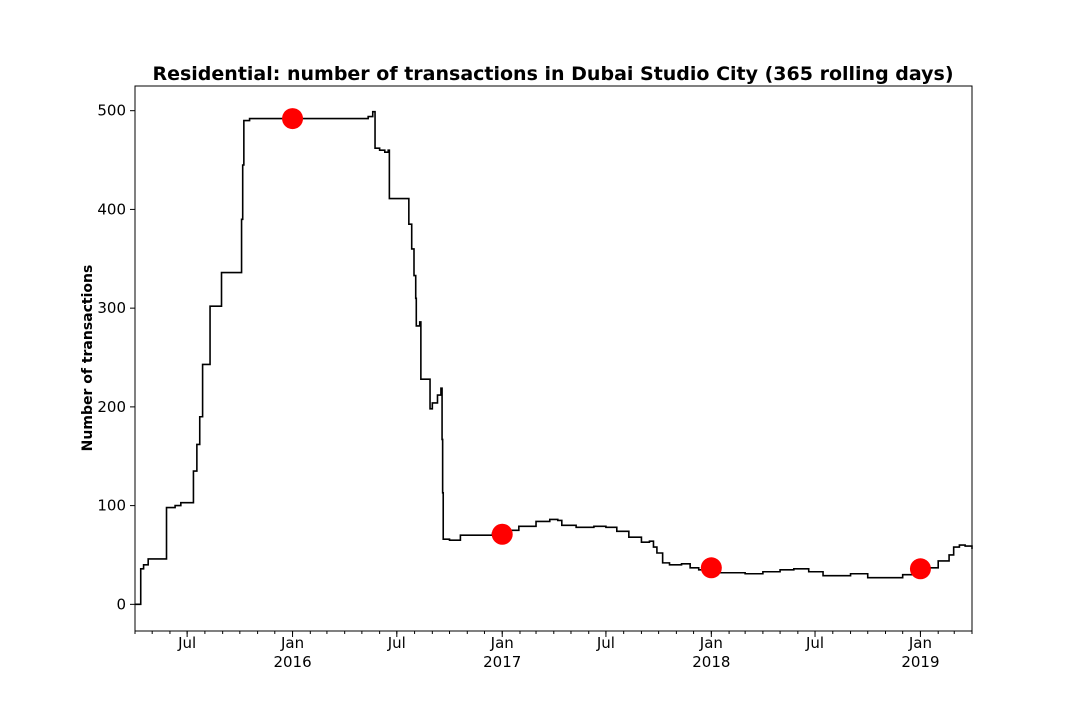 The width and height of the screenshot is (1080, 720). What do you see at coordinates (920, 662) in the screenshot?
I see `x-tick-year-label: 2019` at bounding box center [920, 662].